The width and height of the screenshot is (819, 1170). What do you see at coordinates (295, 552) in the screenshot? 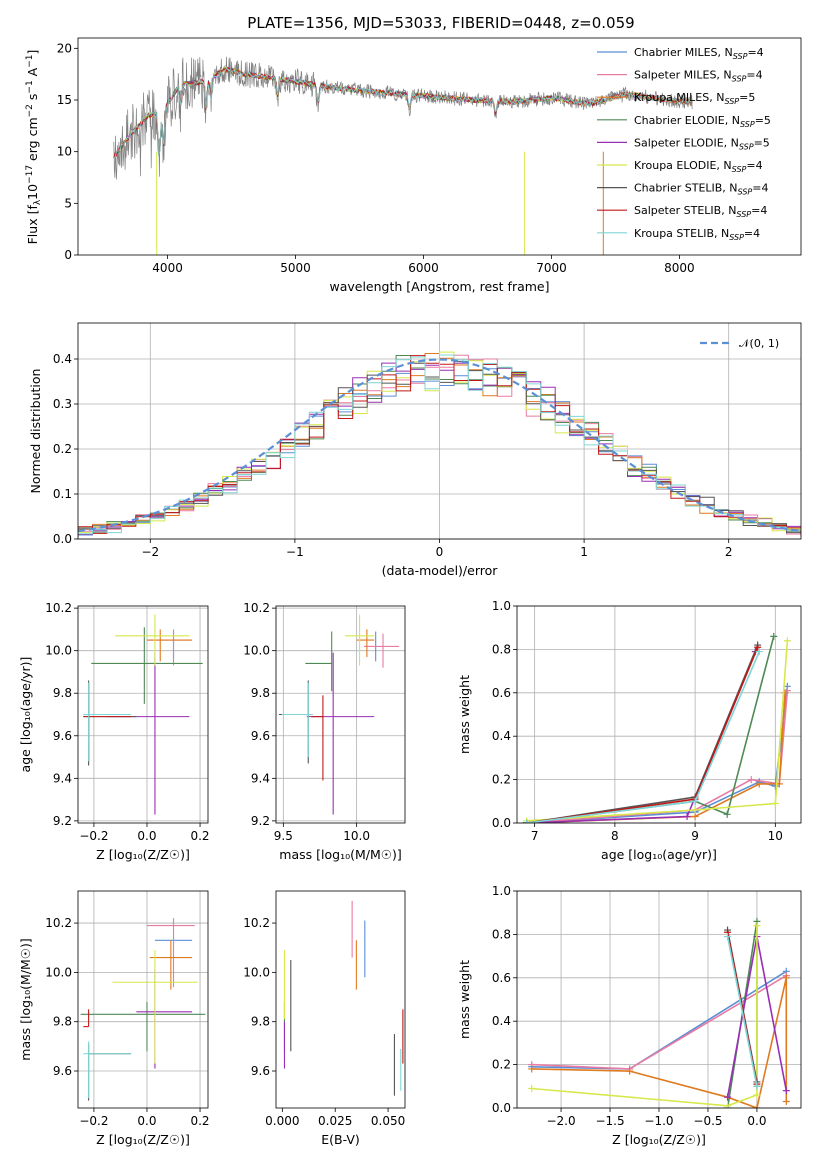
I see `x-tick-label: −1` at bounding box center [295, 552].